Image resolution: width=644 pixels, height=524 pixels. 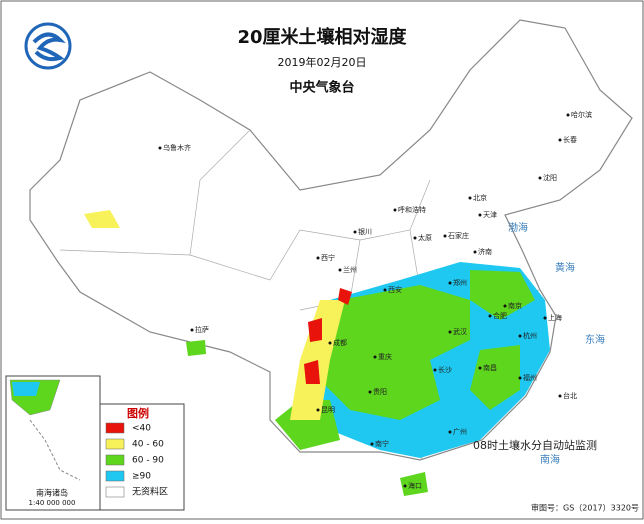 What do you see at coordinates (518, 227) in the screenshot?
I see `sea-label: 渤海` at bounding box center [518, 227].